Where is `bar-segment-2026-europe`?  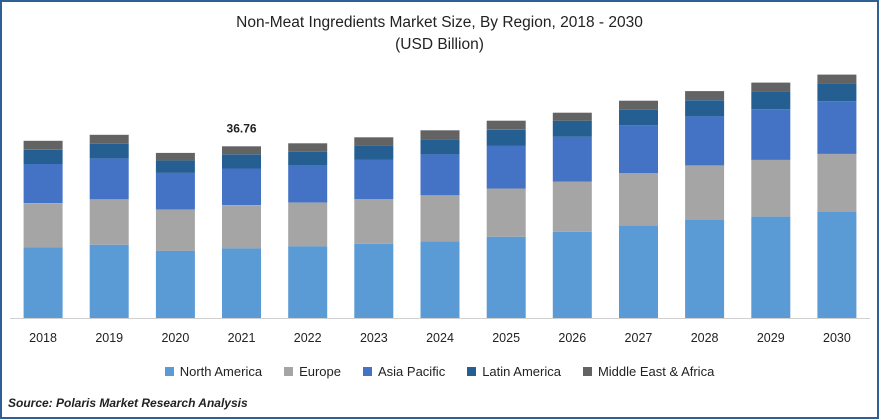
bar-segment-2026-europe is located at coordinates (572, 206).